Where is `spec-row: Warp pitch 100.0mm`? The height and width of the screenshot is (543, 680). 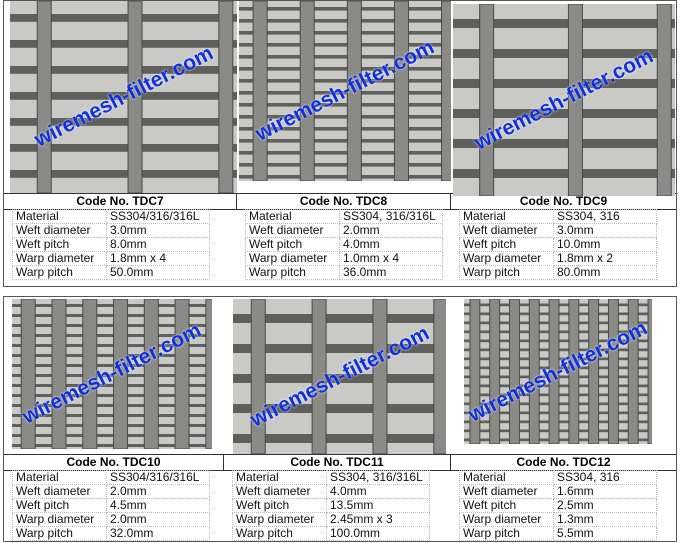 spec-row: Warp pitch 100.0mm is located at coordinates (331, 533).